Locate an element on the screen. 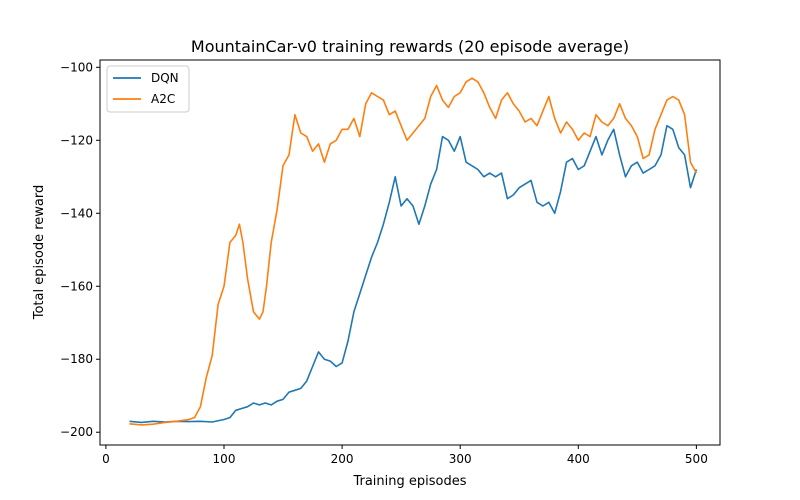 This screenshot has height=500, width=800. y-axis-label: Total episode reward is located at coordinates (39, 253).